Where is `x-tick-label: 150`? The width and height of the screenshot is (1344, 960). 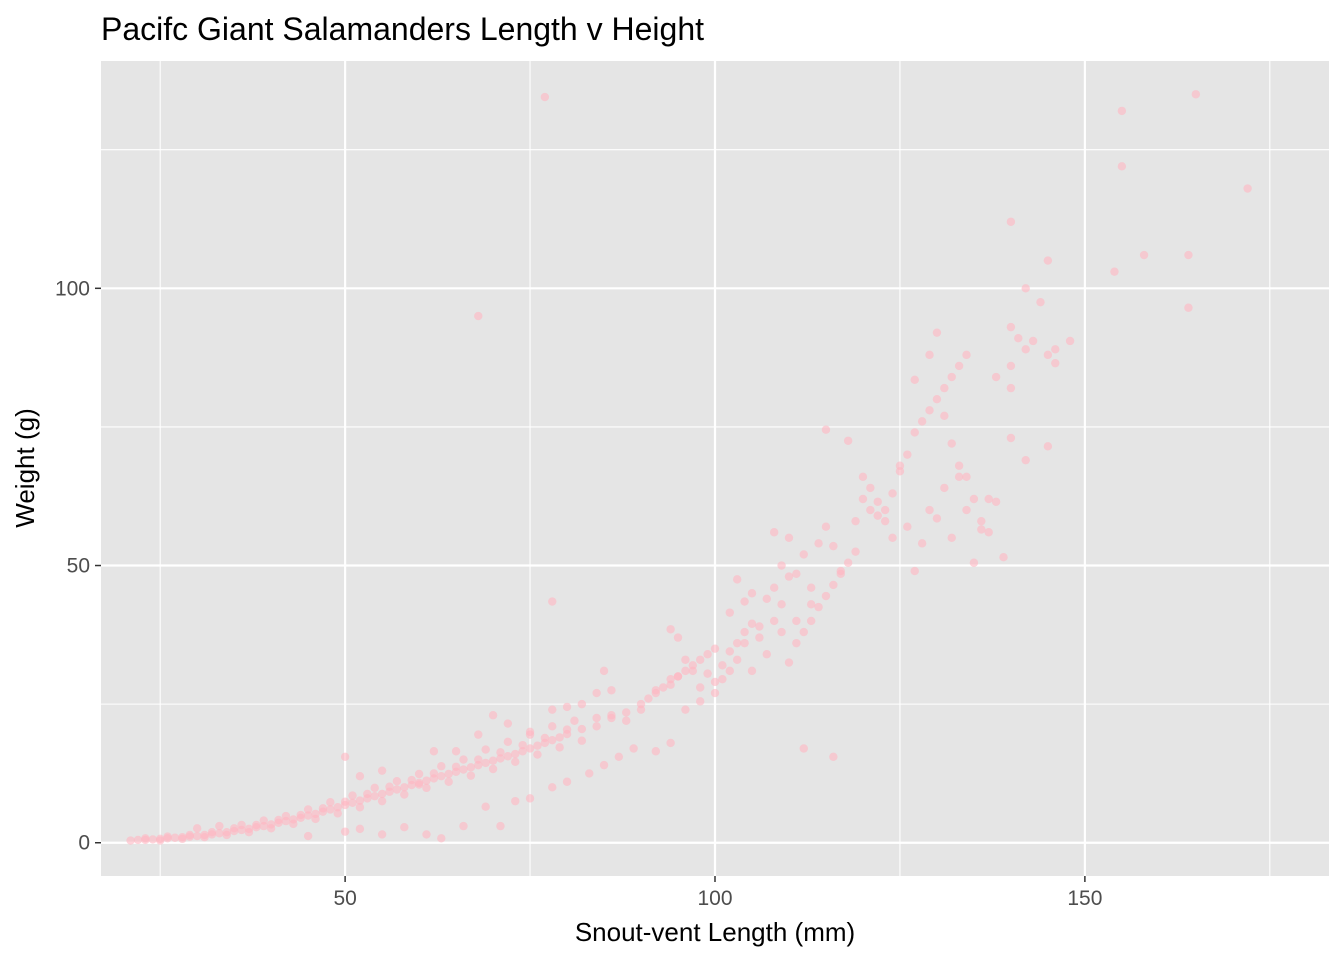
x-tick-label: 150 is located at coordinates (1084, 898).